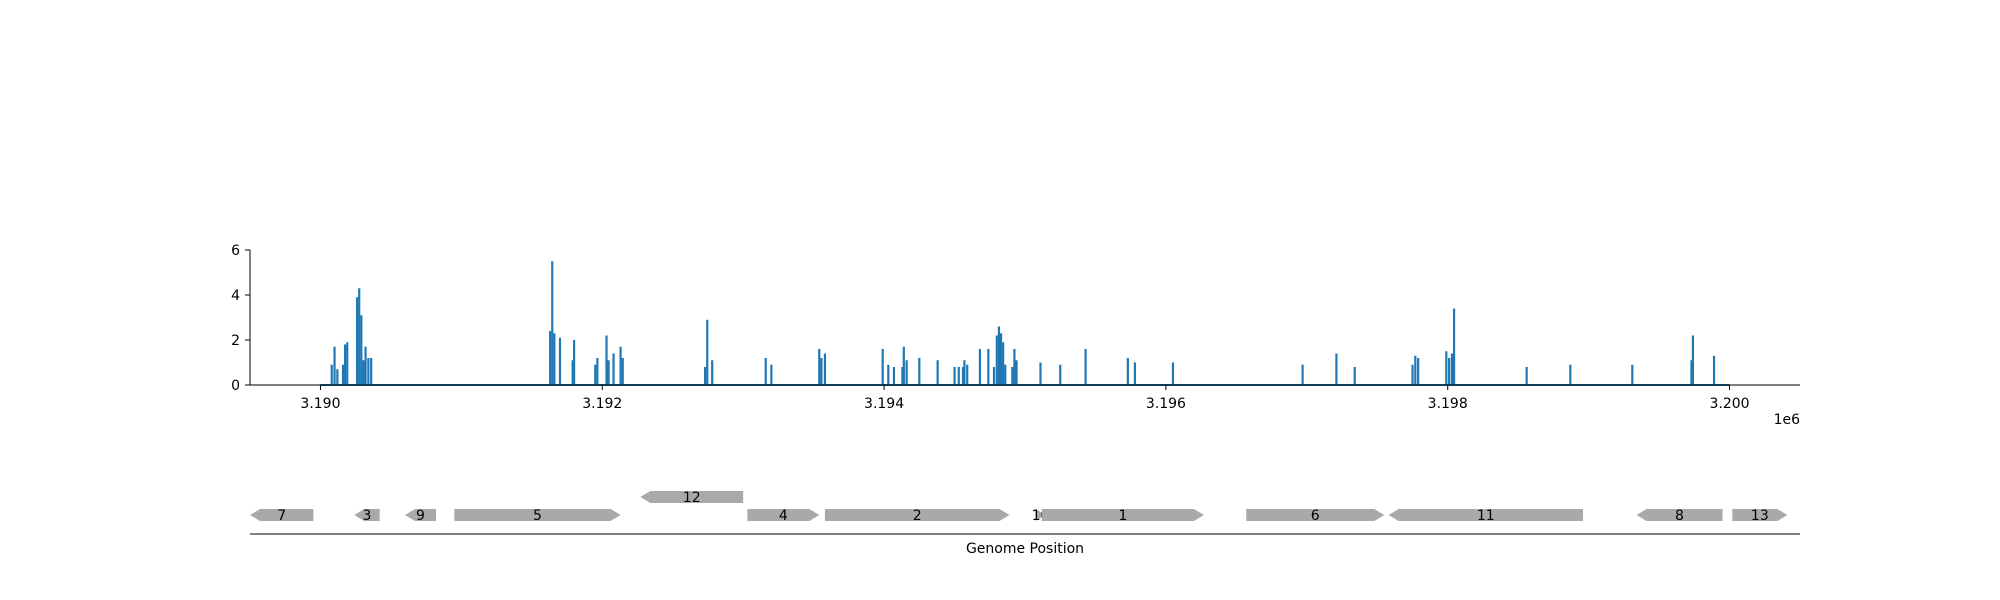 The image size is (2000, 600). Describe the element at coordinates (240, 318) in the screenshot. I see `y-axis-ticks: 0 2 4 6` at that location.